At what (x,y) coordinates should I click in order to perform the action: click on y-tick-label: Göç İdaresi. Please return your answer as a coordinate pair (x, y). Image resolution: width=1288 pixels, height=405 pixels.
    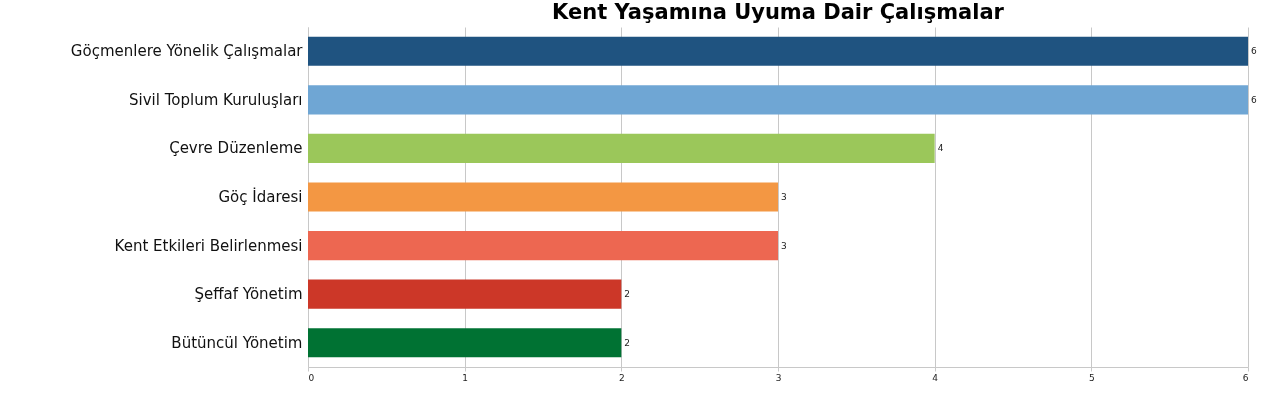
    Looking at the image, I should click on (260, 196).